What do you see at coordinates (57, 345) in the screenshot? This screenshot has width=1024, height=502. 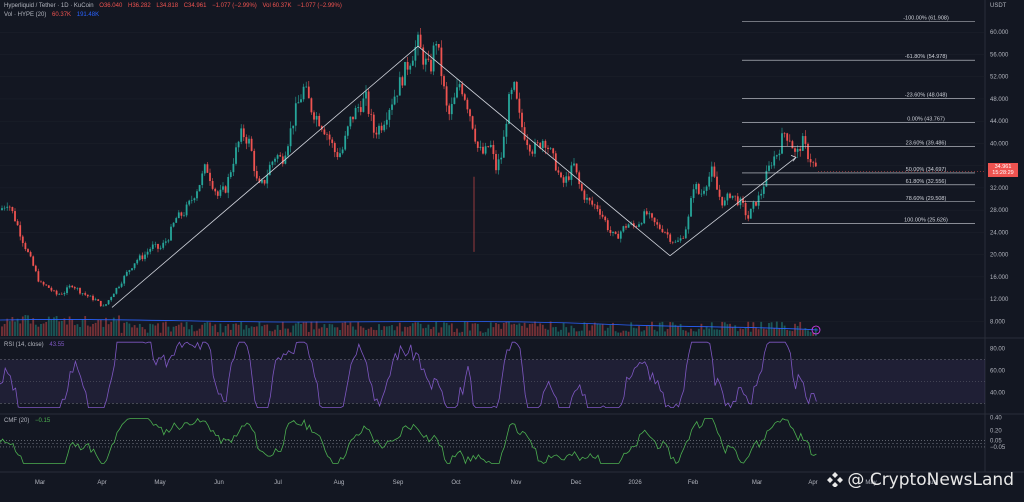 I see `rsi-value: 43.55` at bounding box center [57, 345].